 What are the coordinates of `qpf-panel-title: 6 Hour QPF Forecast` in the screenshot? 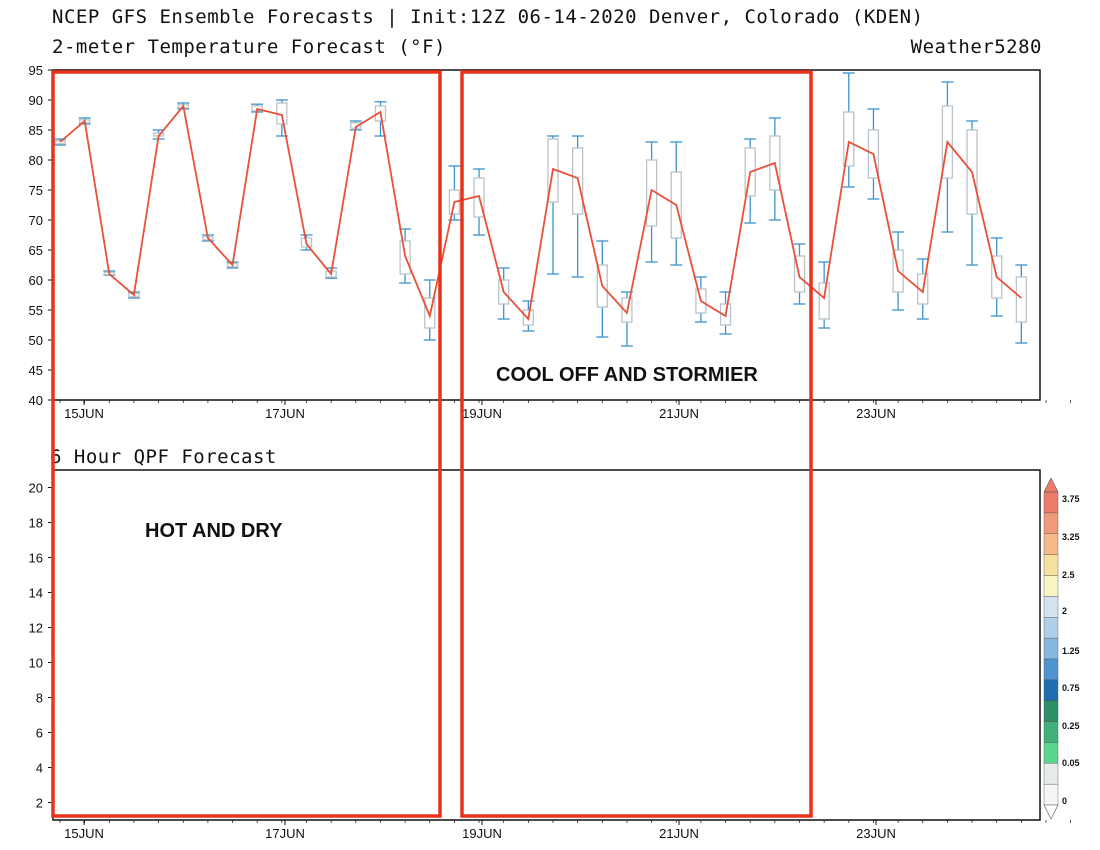 It's located at (163, 457).